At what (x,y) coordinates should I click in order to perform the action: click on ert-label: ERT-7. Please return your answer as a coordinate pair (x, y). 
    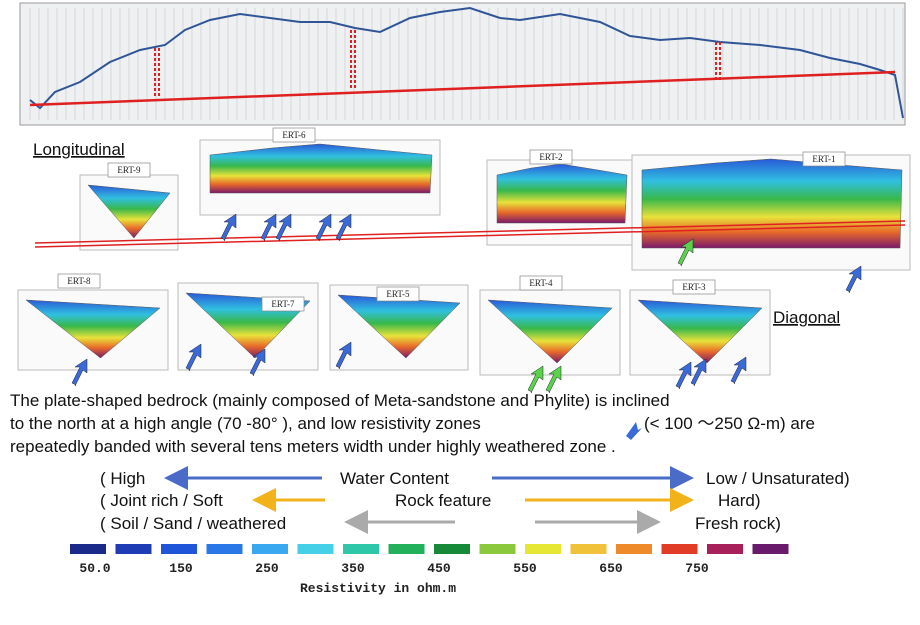
    Looking at the image, I should click on (283, 304).